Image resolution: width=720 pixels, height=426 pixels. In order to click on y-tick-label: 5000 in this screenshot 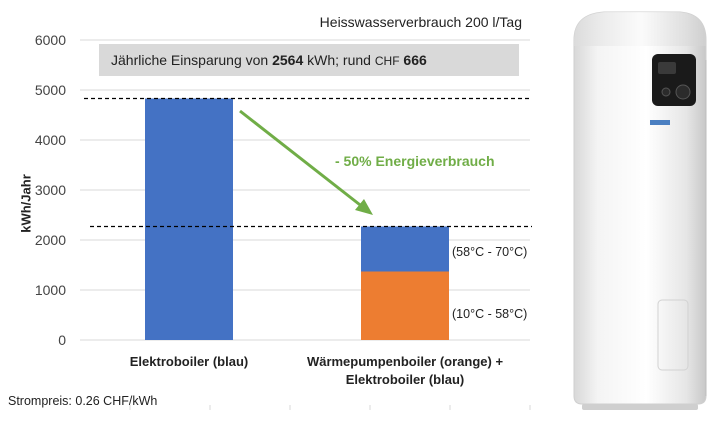, I will do `click(50, 90)`.